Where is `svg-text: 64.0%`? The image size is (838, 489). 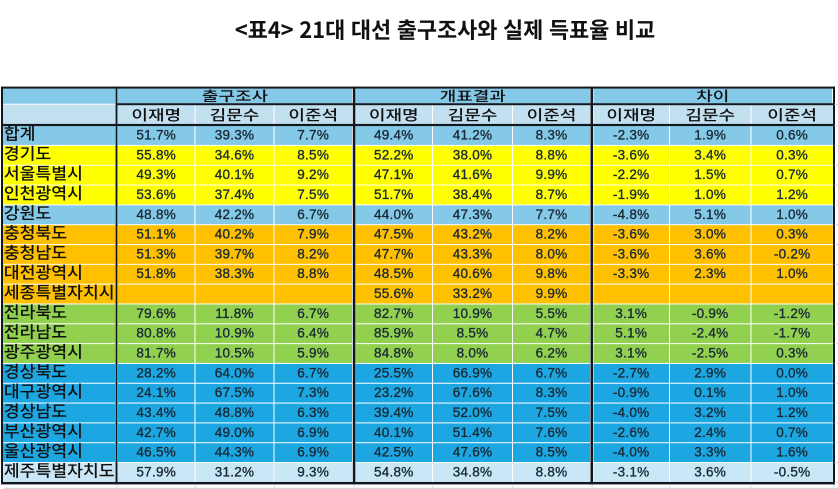
svg-text: 64.0% is located at coordinates (235, 372).